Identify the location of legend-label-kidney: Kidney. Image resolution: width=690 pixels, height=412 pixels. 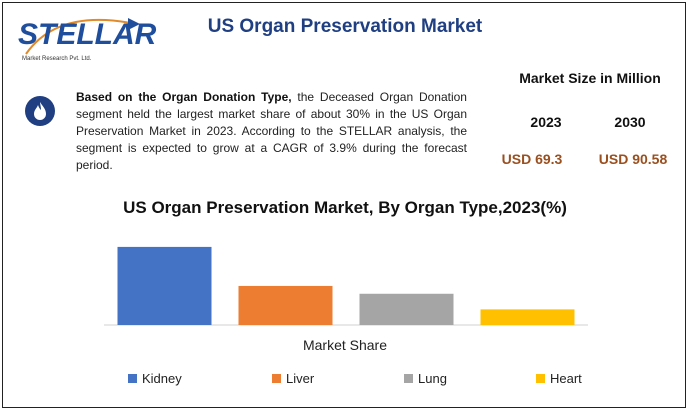
(162, 378).